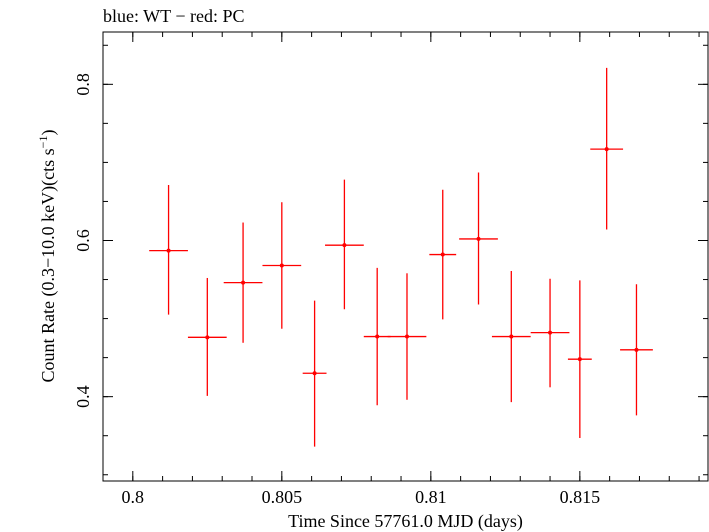 The height and width of the screenshot is (532, 709). What do you see at coordinates (83, 240) in the screenshot?
I see `y-tick-label: 0.6` at bounding box center [83, 240].